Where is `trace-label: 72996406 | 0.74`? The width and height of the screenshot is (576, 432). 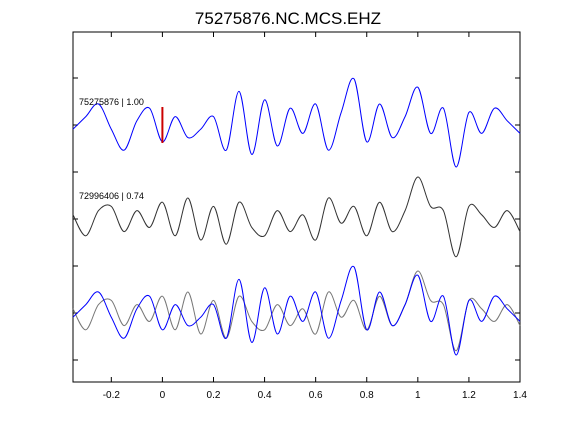
trace-label: 72996406 | 0.74 is located at coordinates (111, 196).